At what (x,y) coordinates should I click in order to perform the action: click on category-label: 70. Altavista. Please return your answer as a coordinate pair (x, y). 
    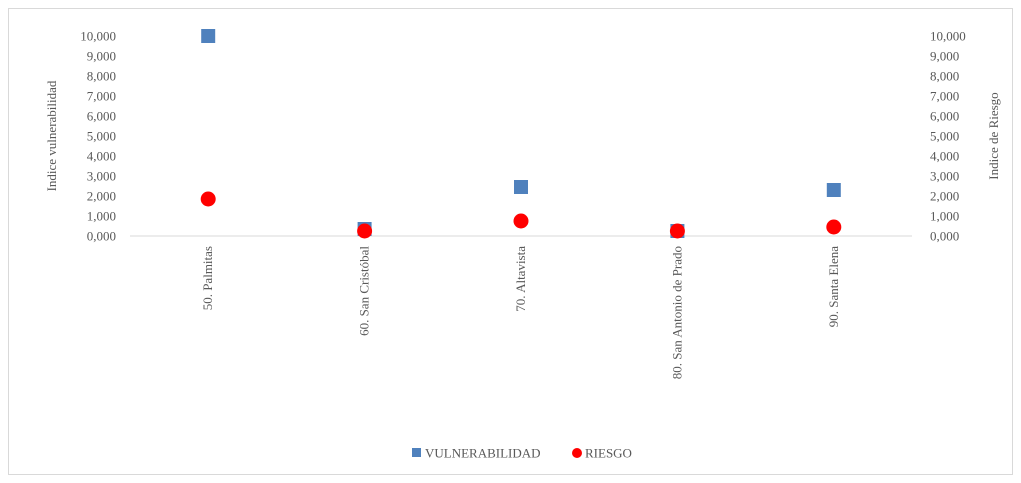
    Looking at the image, I should click on (520, 279).